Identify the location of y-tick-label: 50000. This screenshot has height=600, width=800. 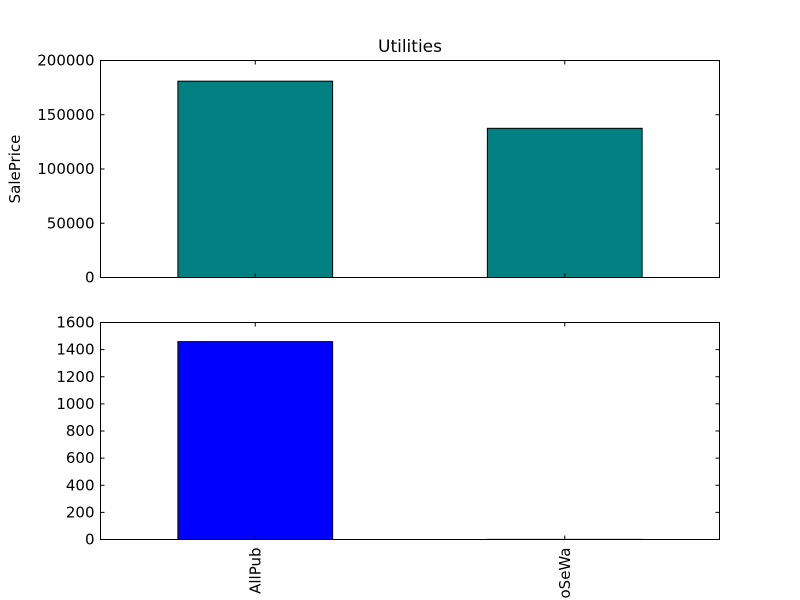
(71, 223).